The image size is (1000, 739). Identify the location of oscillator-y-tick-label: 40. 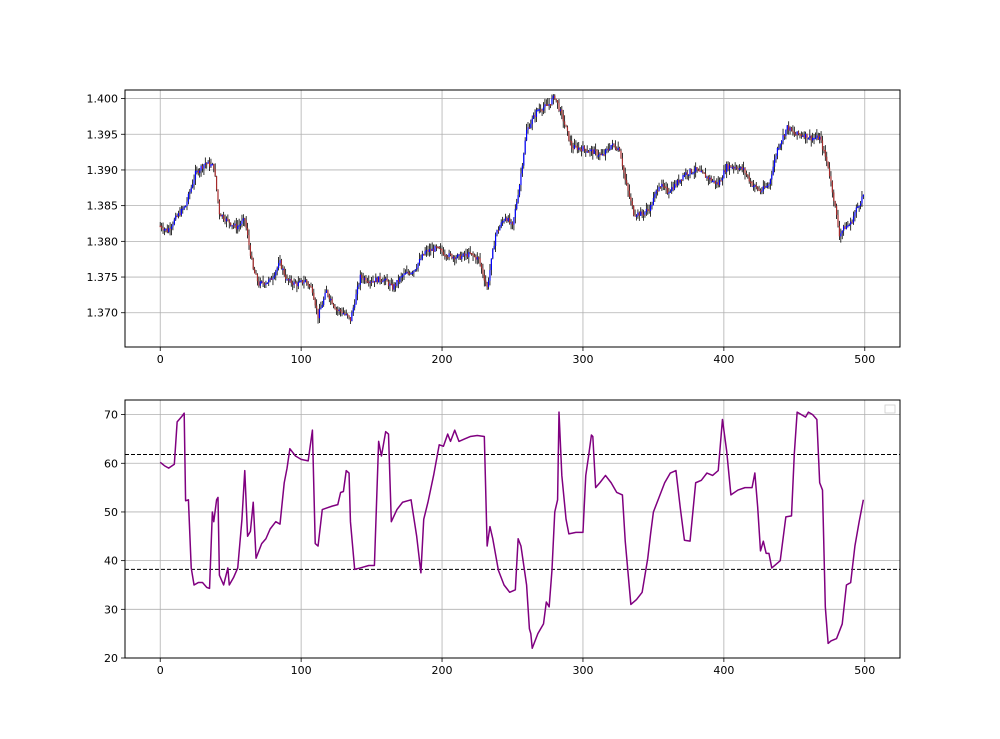
(111, 561).